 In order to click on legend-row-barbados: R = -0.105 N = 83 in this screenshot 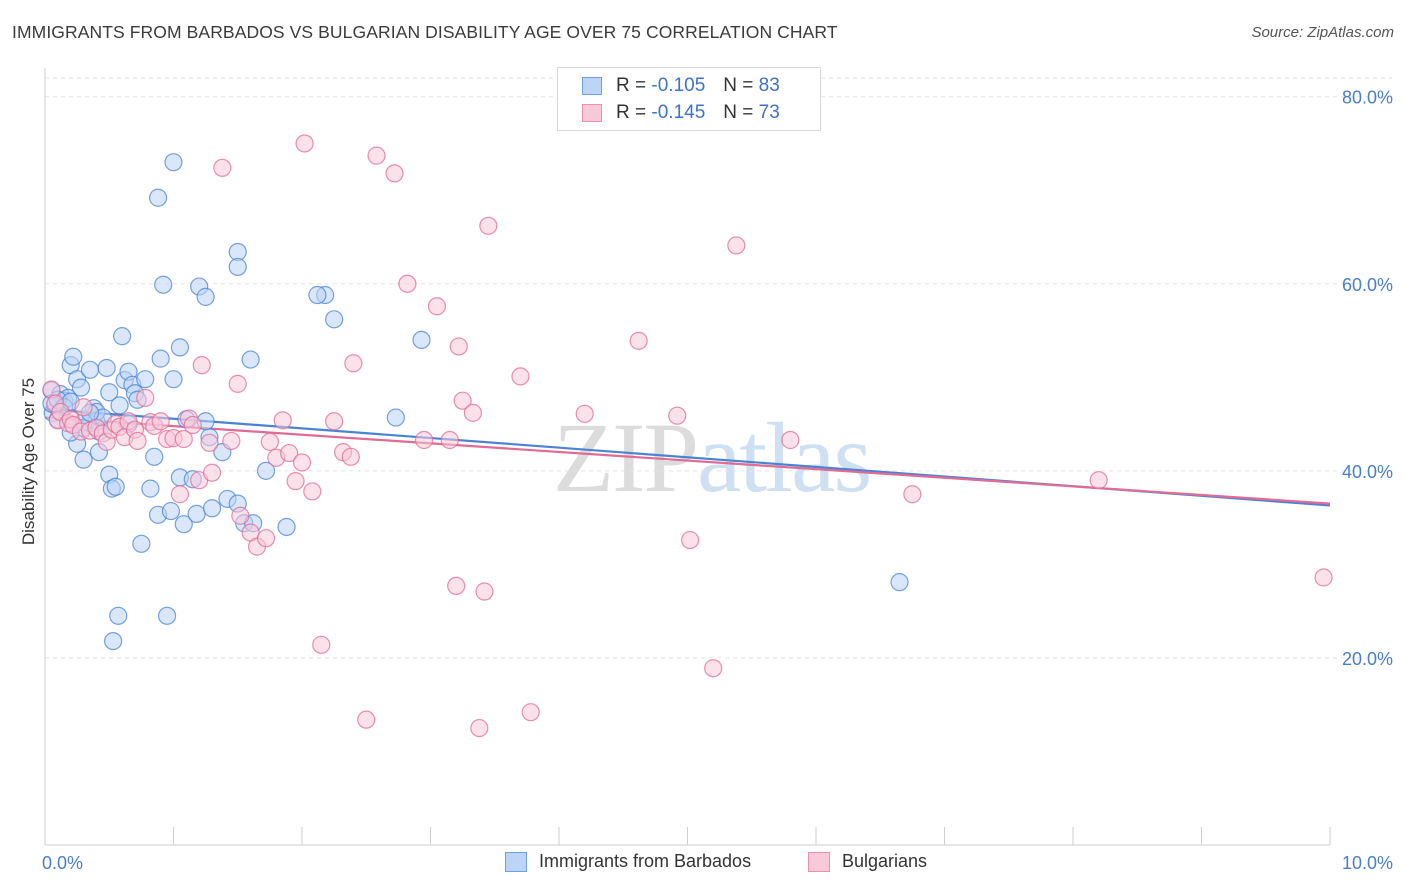, I will do `click(681, 86)`.